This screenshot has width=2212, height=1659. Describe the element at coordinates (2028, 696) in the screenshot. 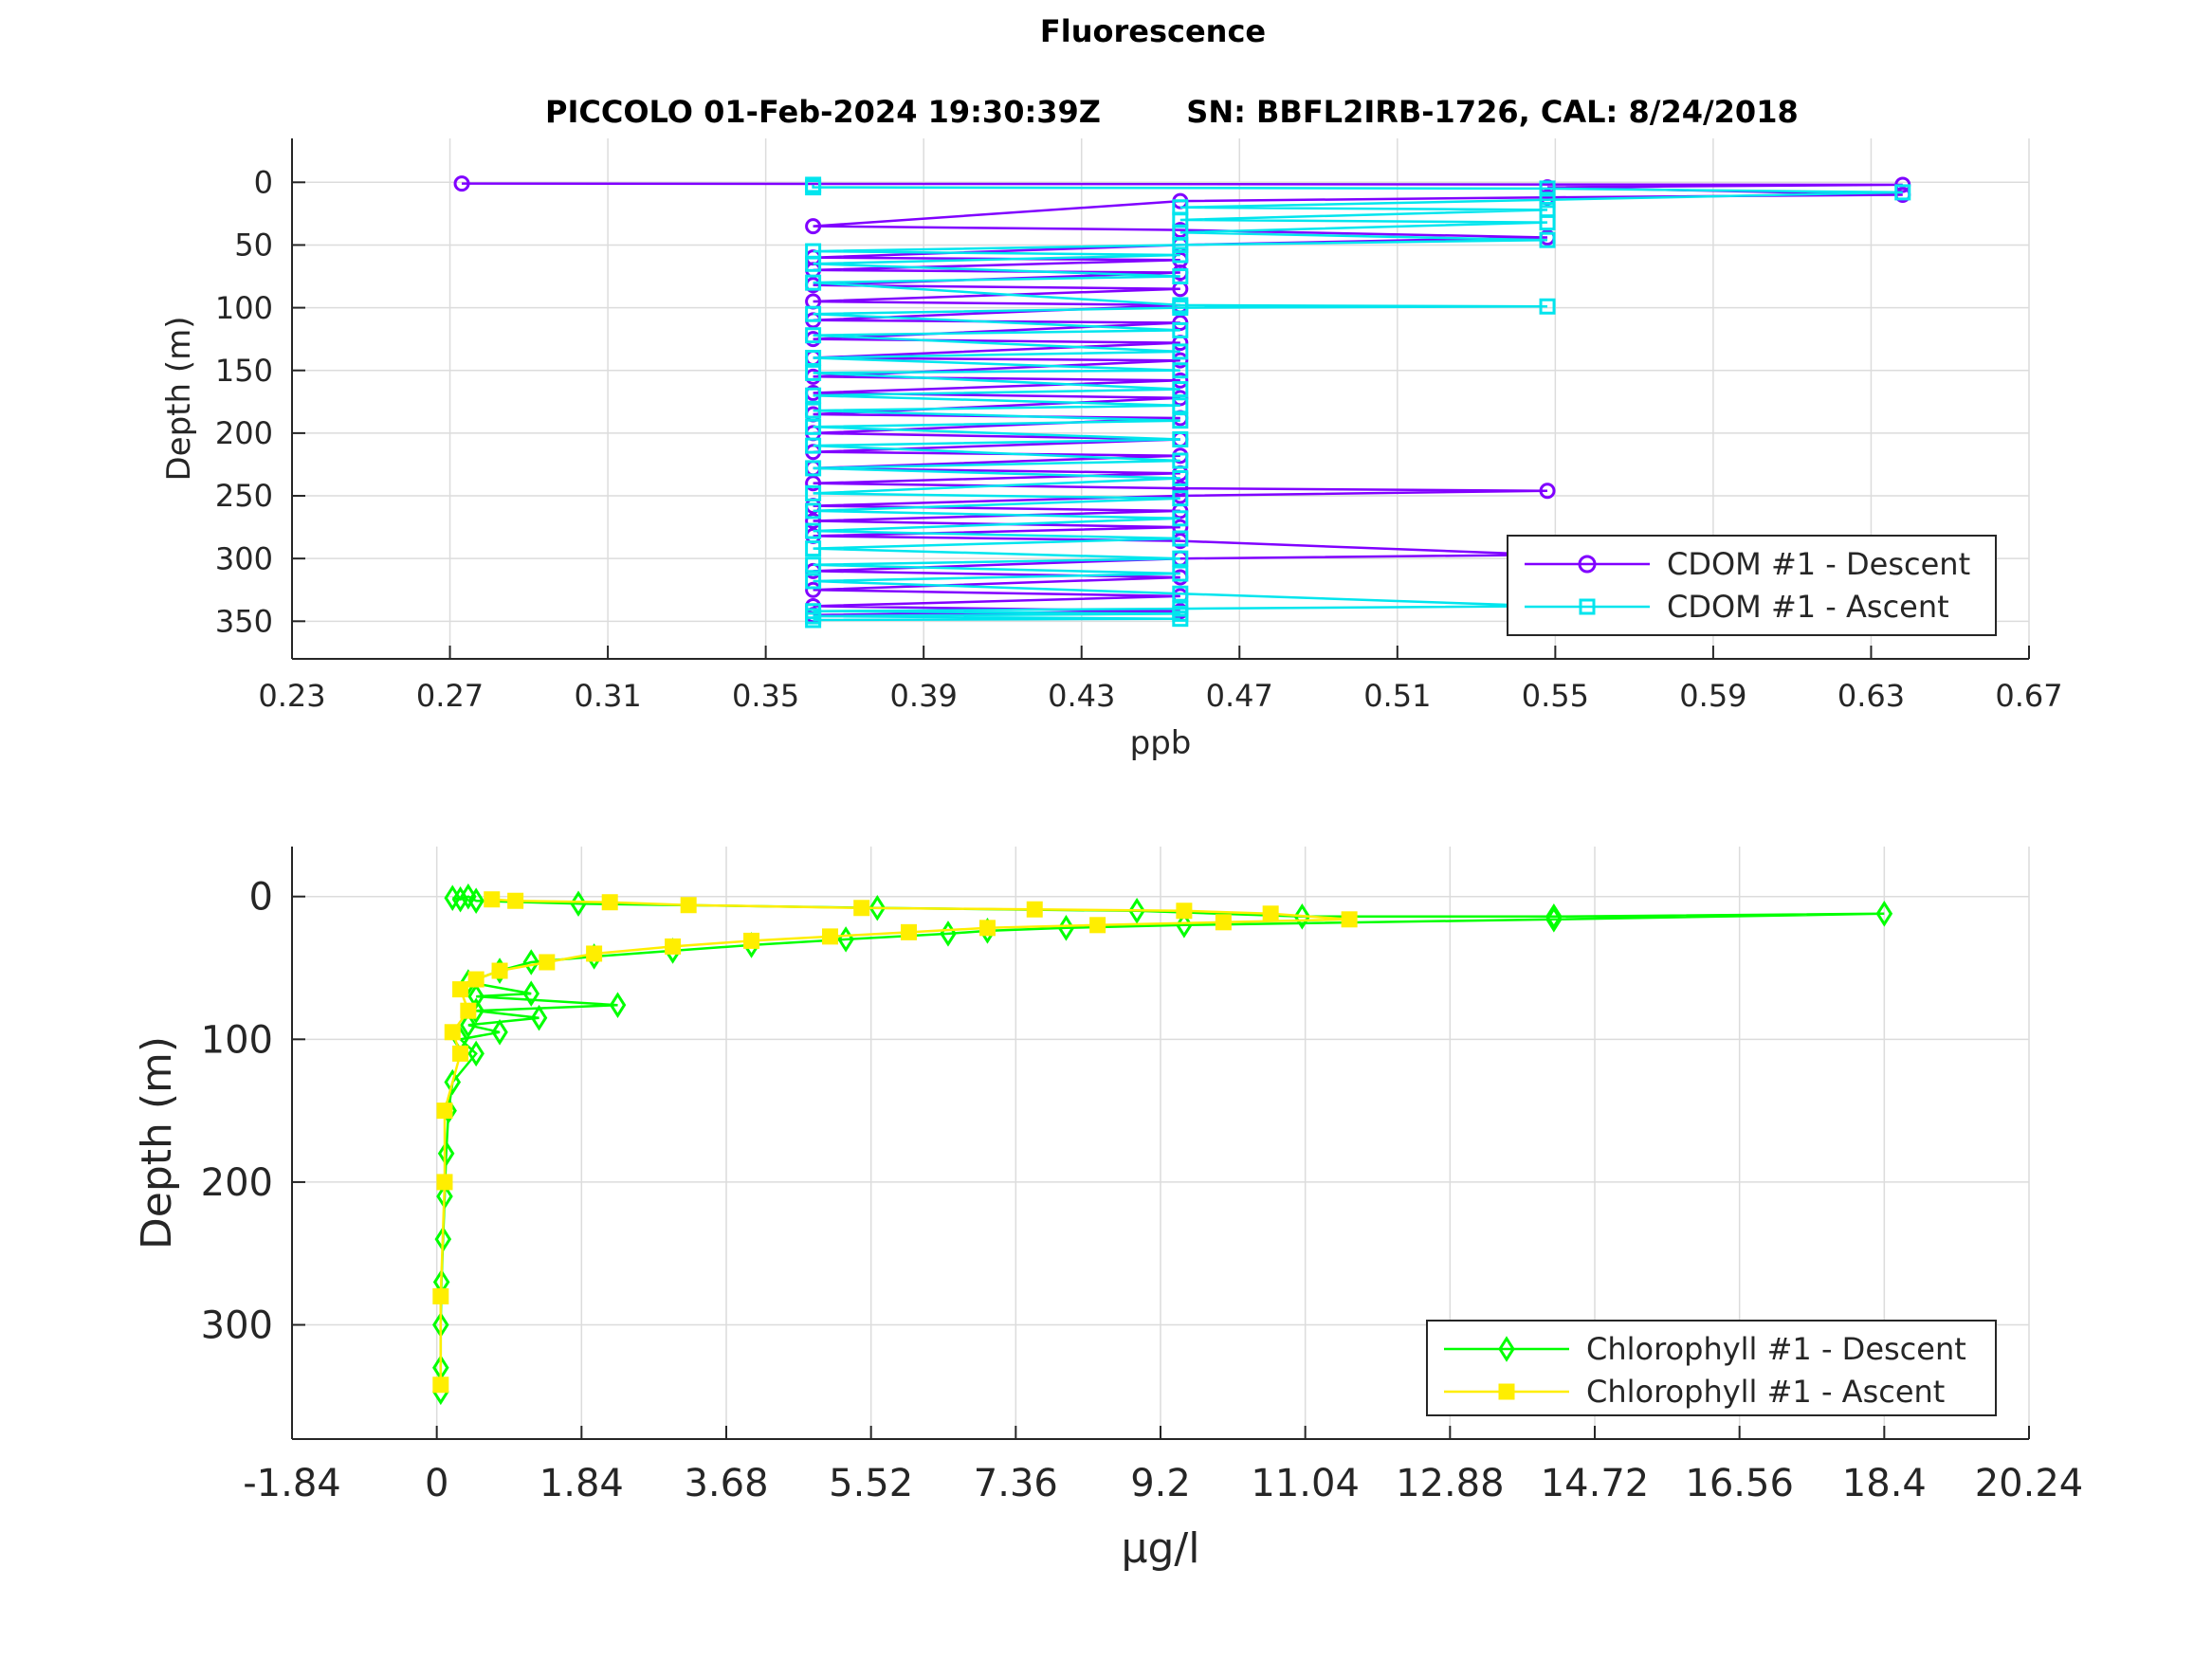

I see `x-tick-label: 0.67` at that location.